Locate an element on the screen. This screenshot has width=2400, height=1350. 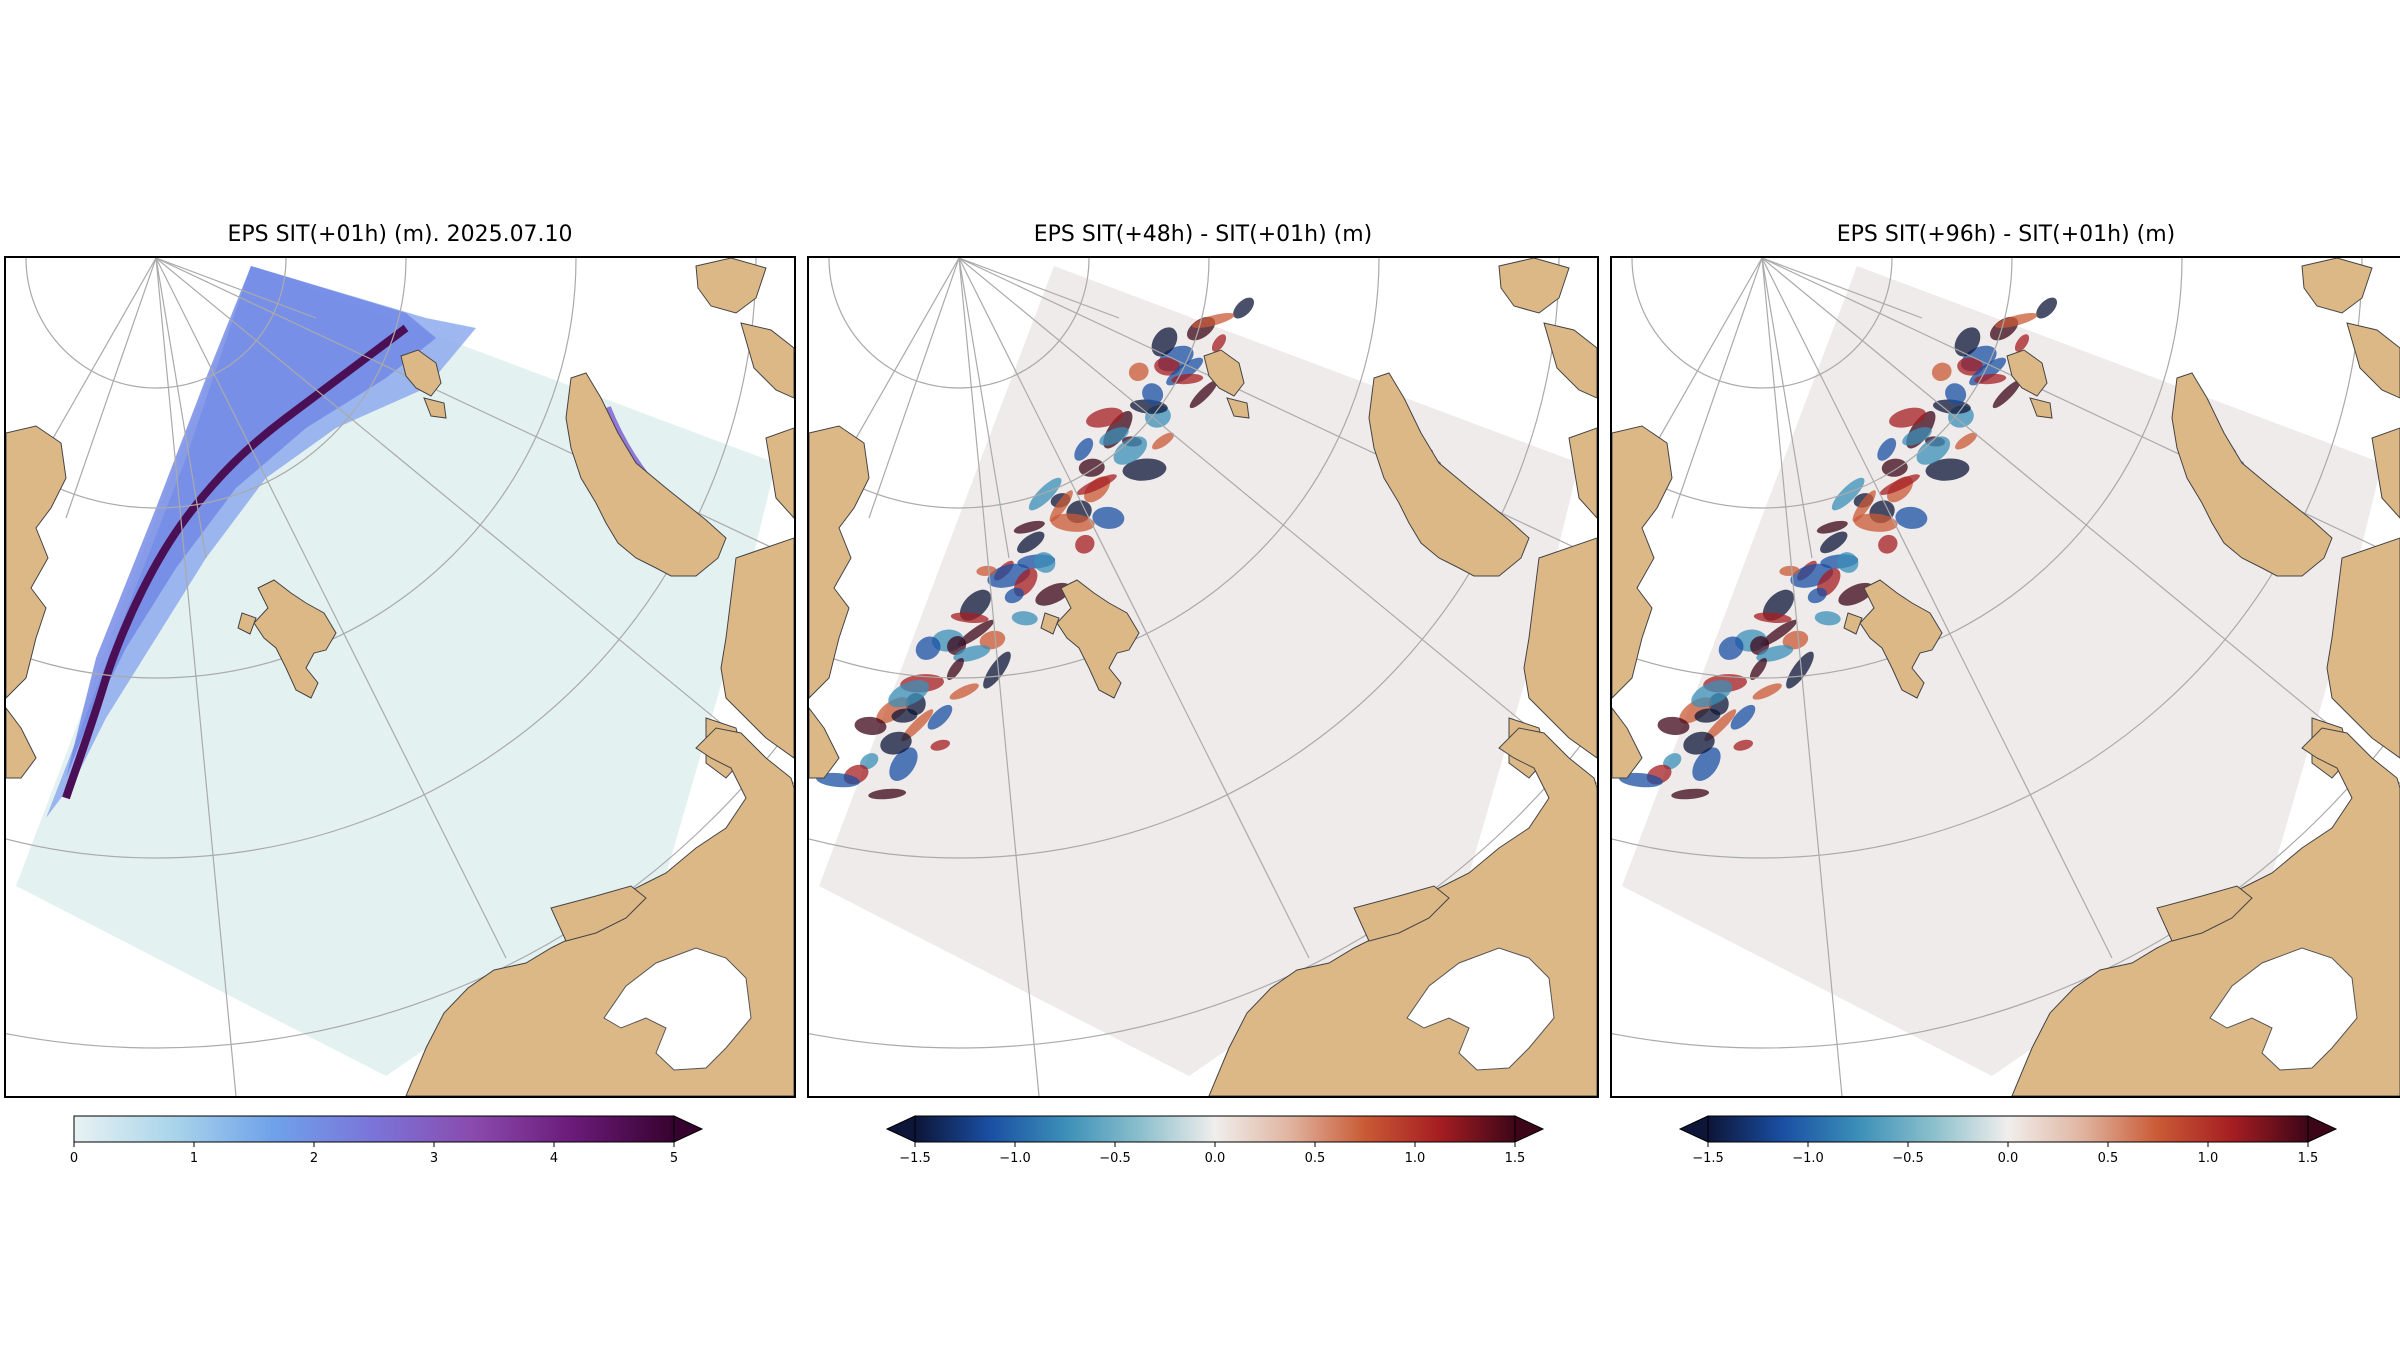
white-sea is located at coordinates (677, 1009).